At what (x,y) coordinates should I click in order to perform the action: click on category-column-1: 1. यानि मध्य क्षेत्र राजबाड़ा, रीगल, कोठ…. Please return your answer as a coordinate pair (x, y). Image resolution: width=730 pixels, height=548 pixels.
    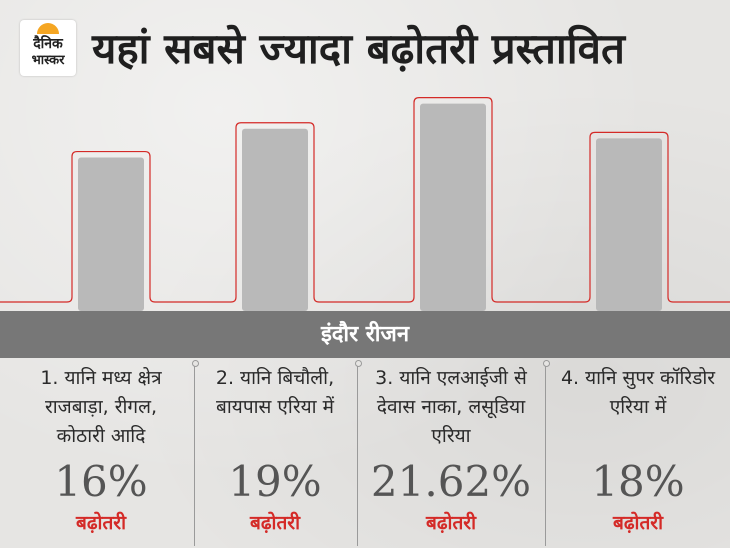
    Looking at the image, I should click on (101, 453).